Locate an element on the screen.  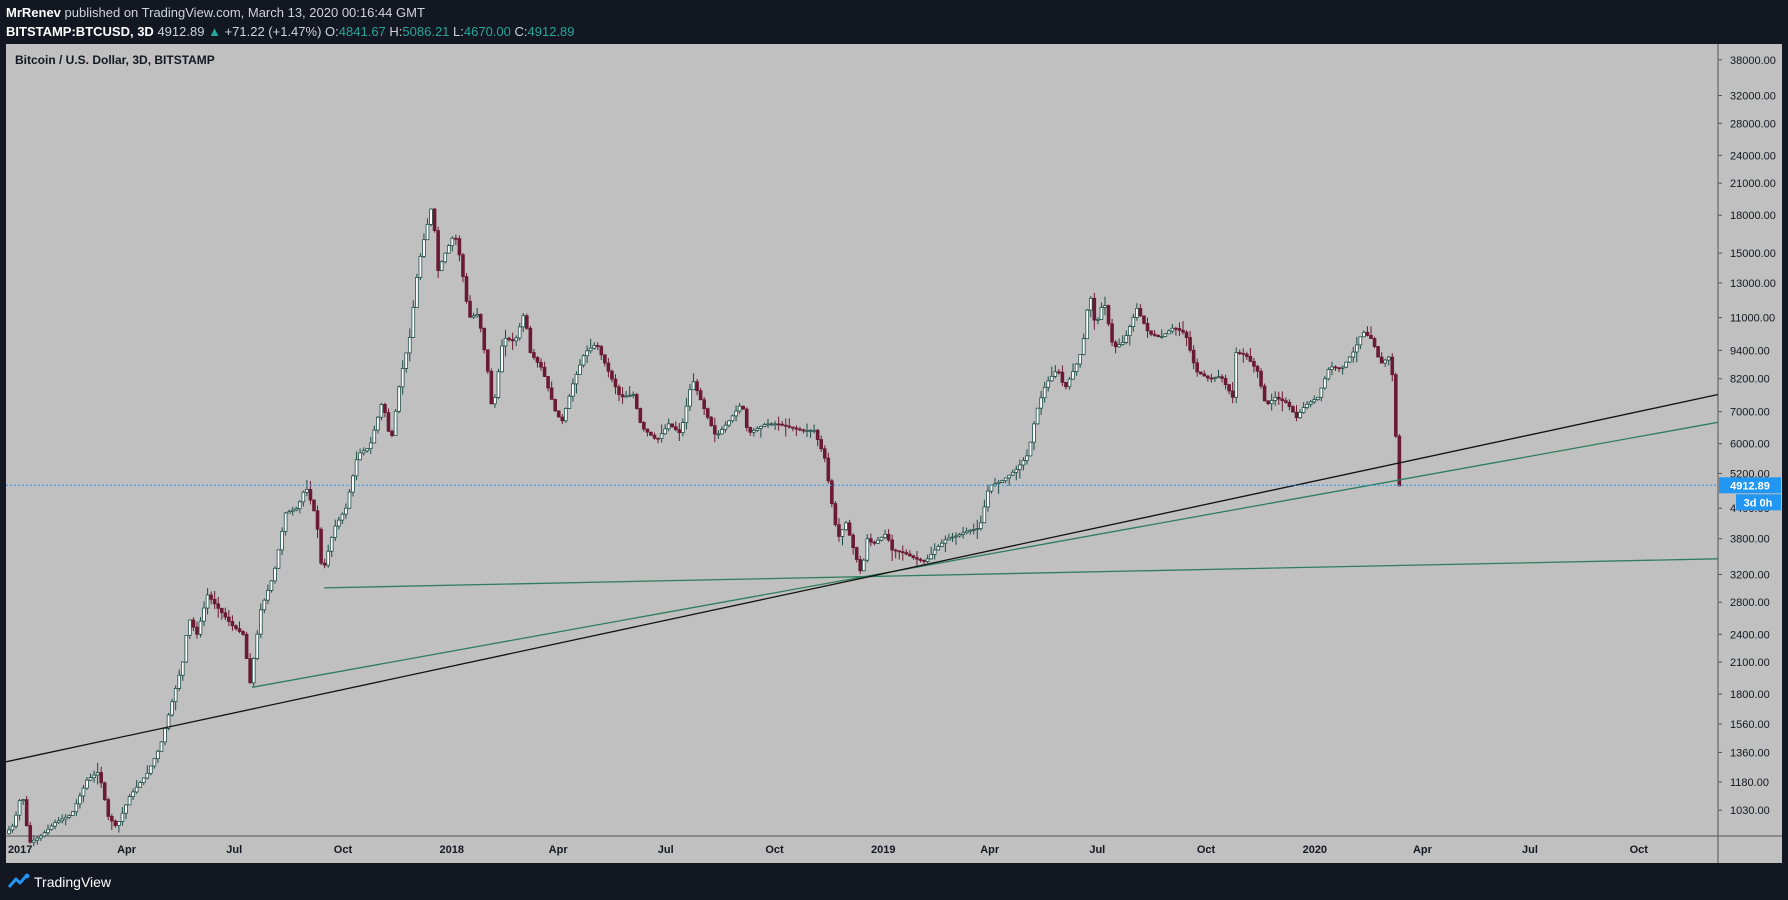
tradingview-brand: TradingView is located at coordinates (73, 882).